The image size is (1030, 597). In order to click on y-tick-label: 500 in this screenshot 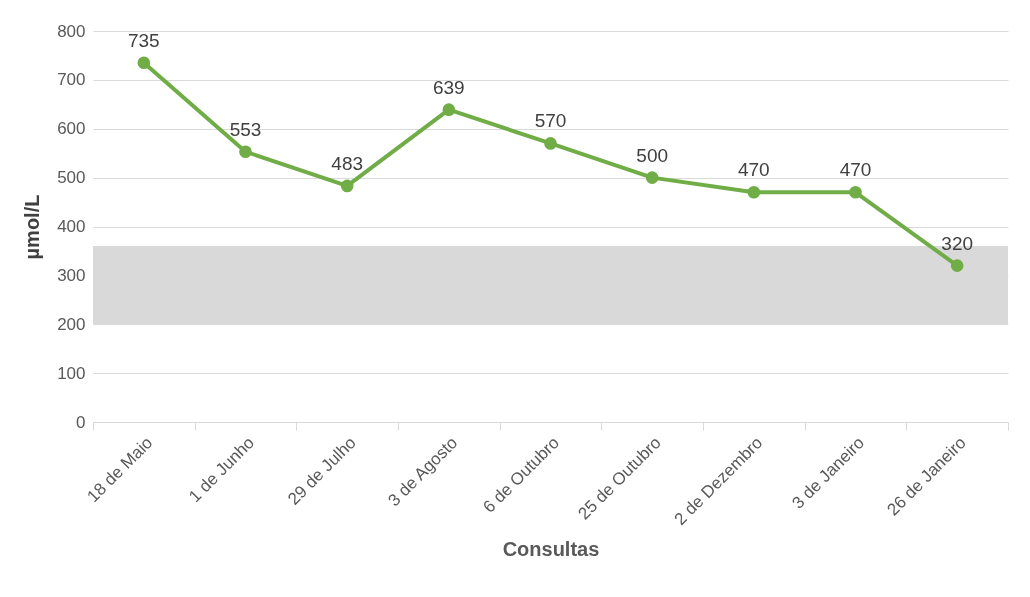, I will do `click(71, 178)`.